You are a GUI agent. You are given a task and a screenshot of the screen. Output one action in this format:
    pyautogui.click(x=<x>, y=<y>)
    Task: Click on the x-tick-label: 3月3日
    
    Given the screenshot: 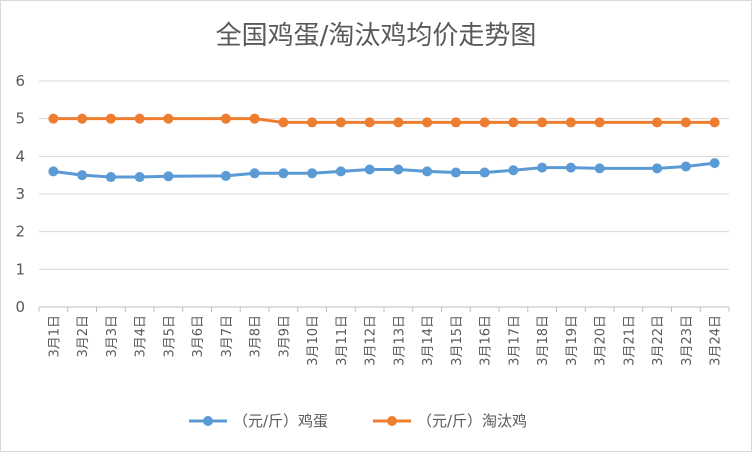 What is the action you would take?
    pyautogui.click(x=112, y=336)
    